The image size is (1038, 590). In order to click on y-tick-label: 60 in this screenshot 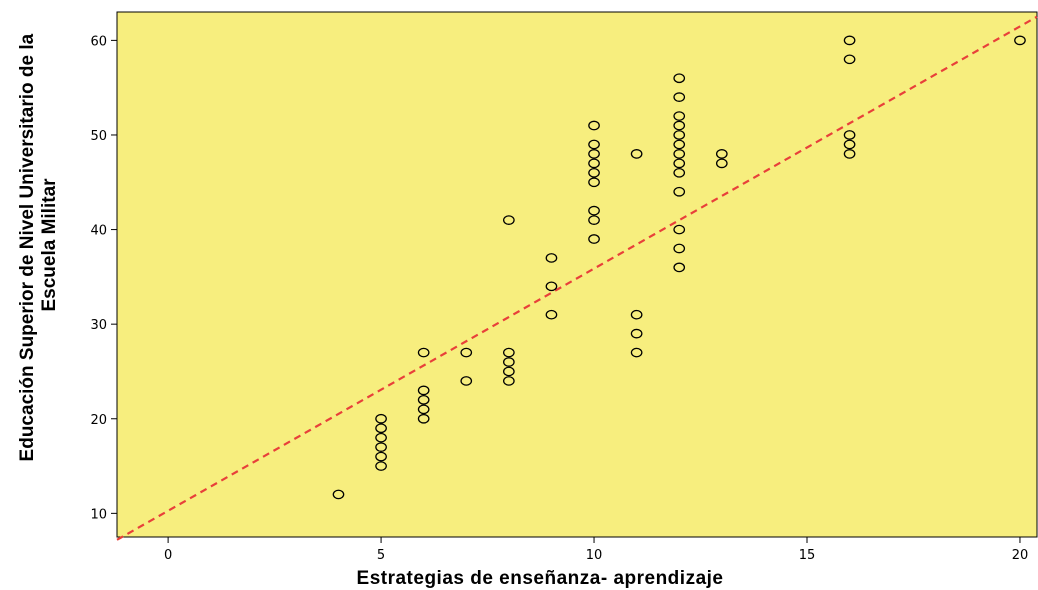, I will do `click(98, 41)`.